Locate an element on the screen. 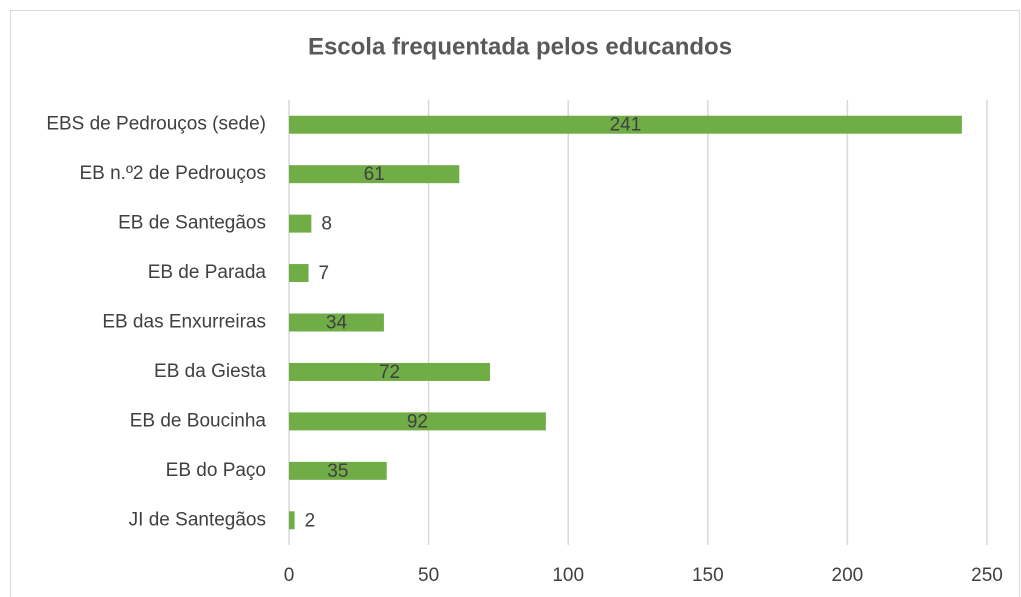 This screenshot has width=1021, height=597. y-tick-label: JI de Santegãos is located at coordinates (197, 519).